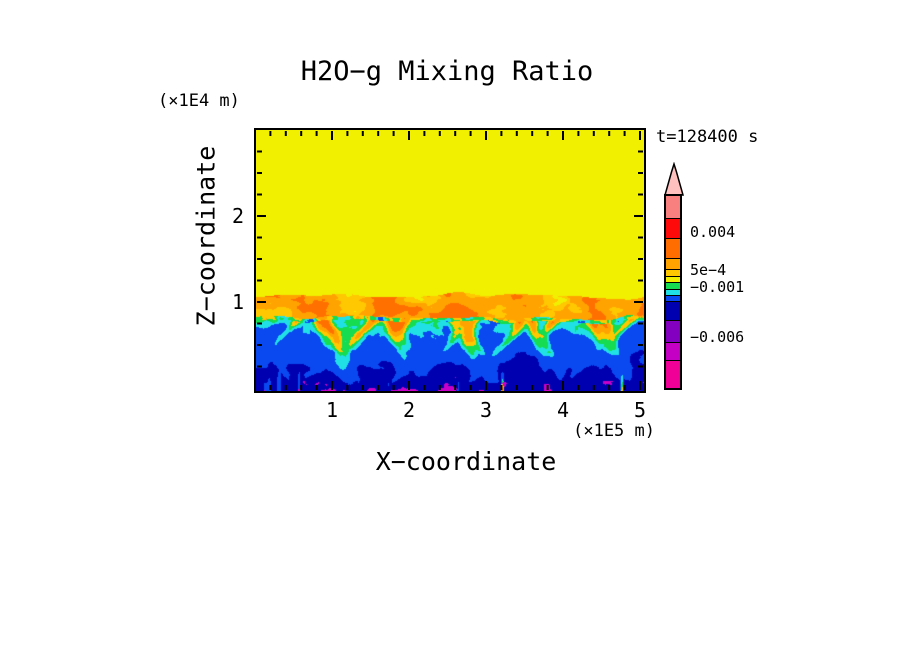 This screenshot has height=654, width=904. What do you see at coordinates (640, 410) in the screenshot?
I see `x-tick-label: 5` at bounding box center [640, 410].